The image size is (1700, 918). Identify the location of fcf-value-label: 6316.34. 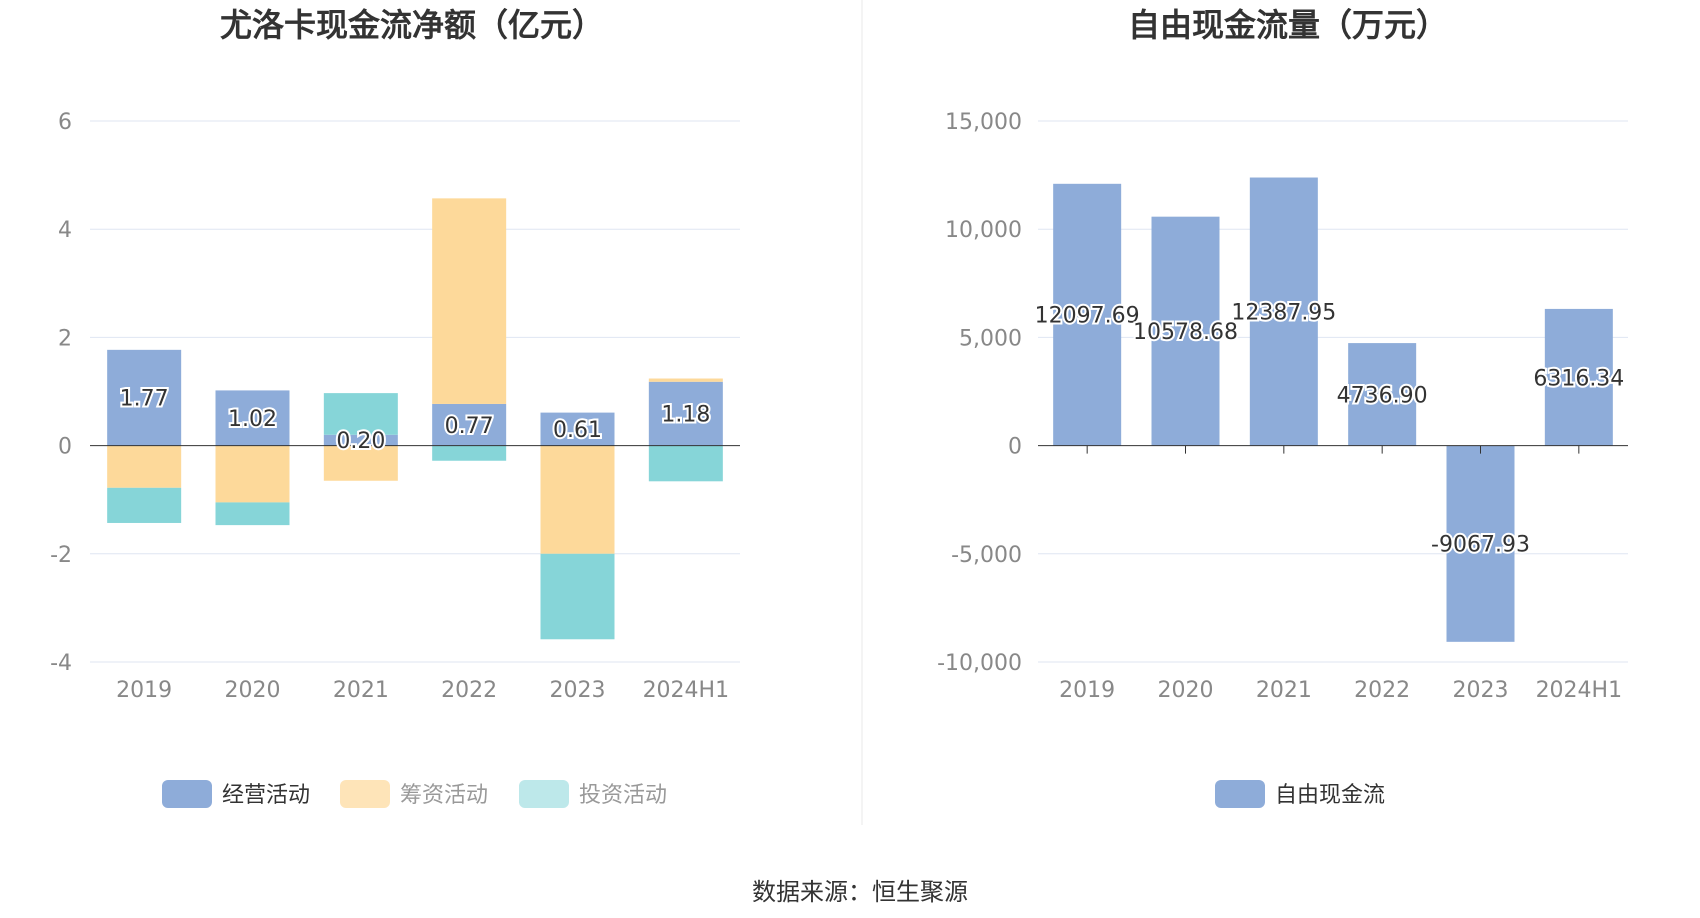
(1578, 378).